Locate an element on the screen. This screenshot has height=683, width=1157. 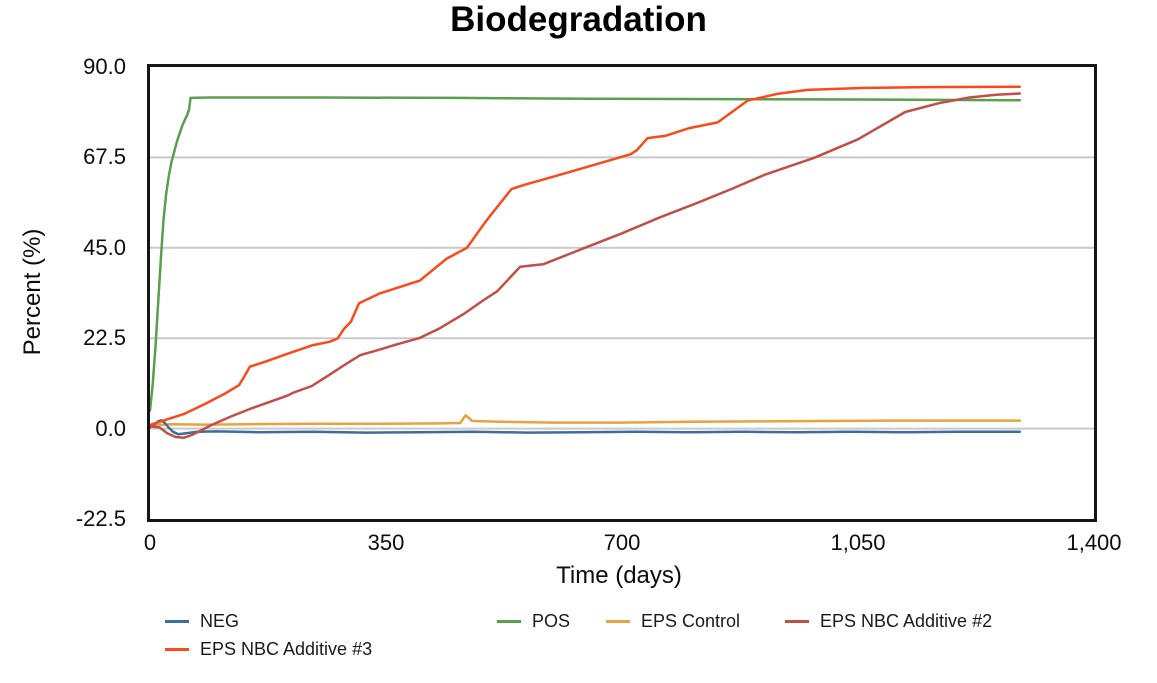
x-axis-title: Time (days) is located at coordinates (619, 575).